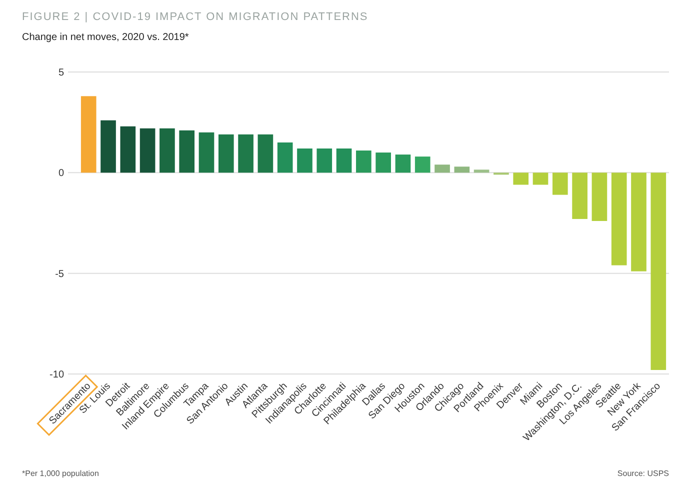 This screenshot has height=486, width=677. I want to click on chart-subtitle: Change in net moves, 2020 vs. 2019*, so click(105, 37).